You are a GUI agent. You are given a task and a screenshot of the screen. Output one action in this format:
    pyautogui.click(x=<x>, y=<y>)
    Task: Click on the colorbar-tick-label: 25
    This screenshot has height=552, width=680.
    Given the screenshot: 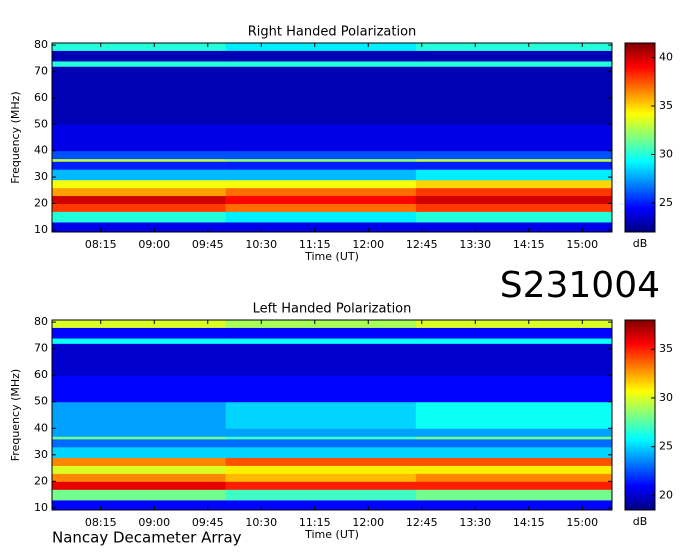 What is the action you would take?
    pyautogui.click(x=666, y=446)
    